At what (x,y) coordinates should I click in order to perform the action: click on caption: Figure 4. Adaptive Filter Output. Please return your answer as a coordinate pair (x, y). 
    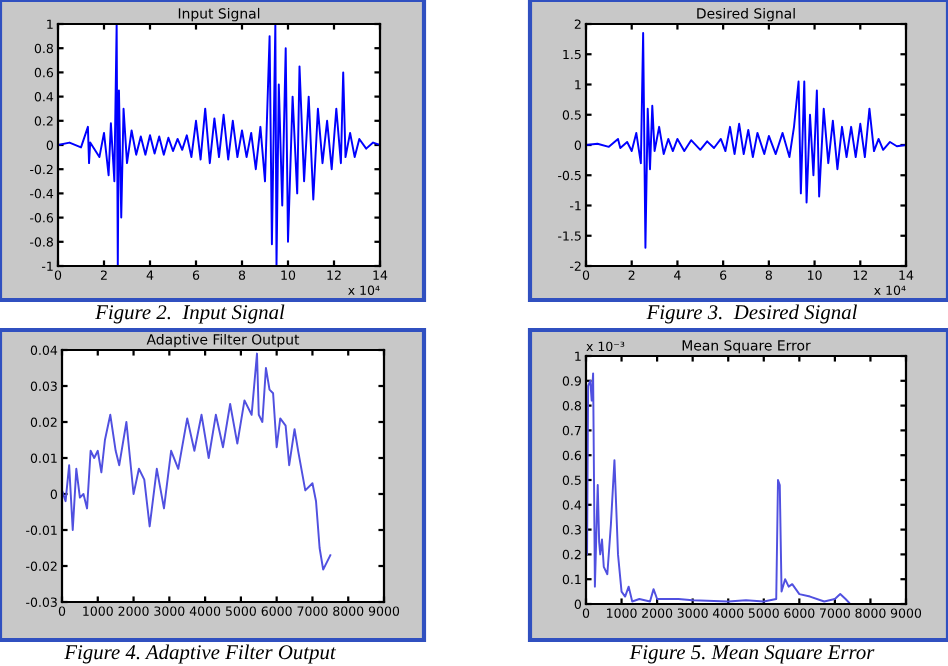
    Looking at the image, I should click on (200, 654).